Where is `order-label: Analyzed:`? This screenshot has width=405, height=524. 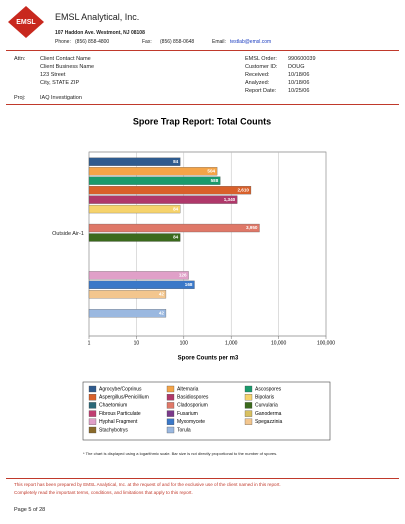
order-label: Analyzed: is located at coordinates (257, 83).